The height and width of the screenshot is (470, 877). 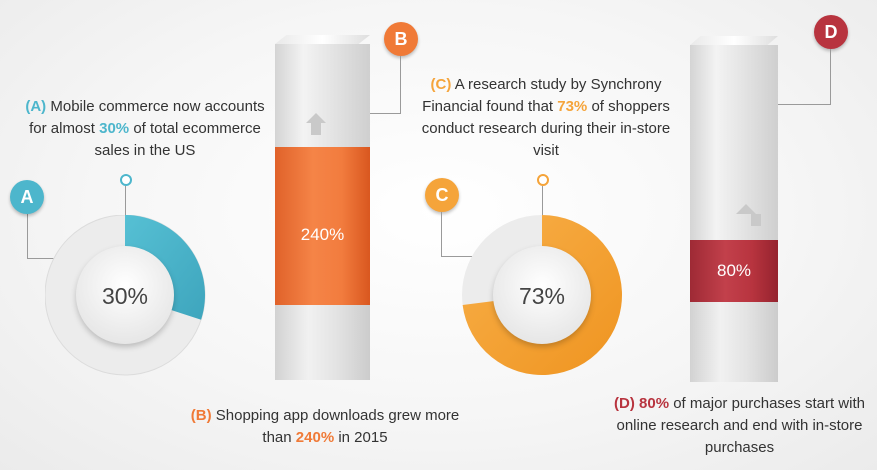 What do you see at coordinates (401, 39) in the screenshot?
I see `stat-b-badge: B` at bounding box center [401, 39].